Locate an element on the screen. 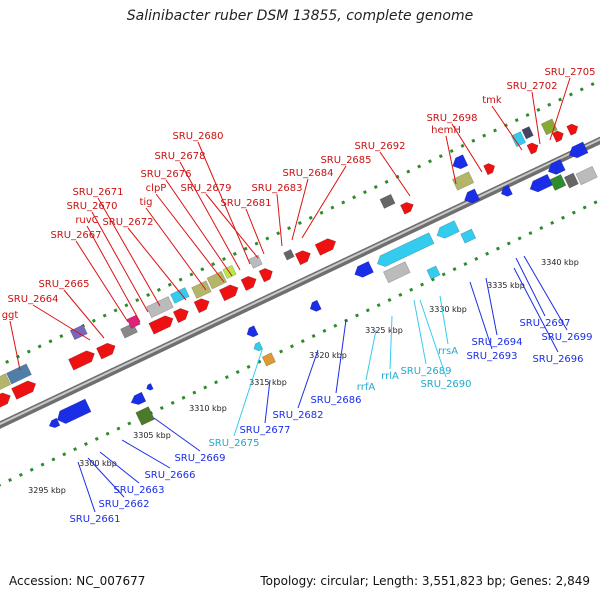 This screenshot has width=600, height=600. gene-label-top: SRU_2664 is located at coordinates (32, 299).